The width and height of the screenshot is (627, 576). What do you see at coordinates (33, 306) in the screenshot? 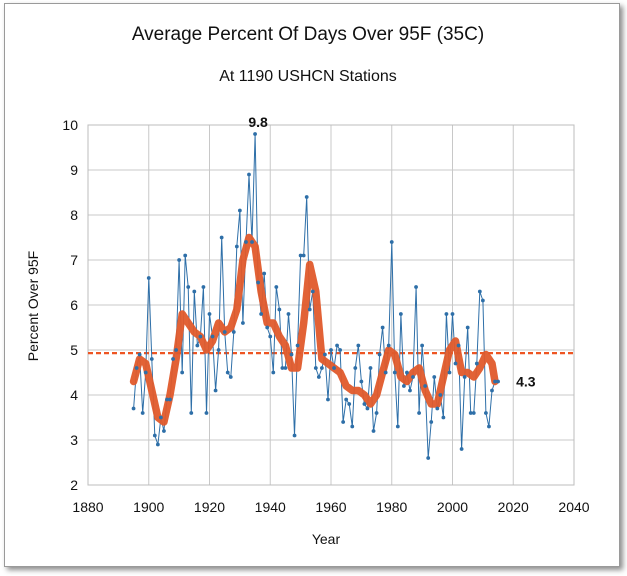
I see `y-axis-label: Percent Over 95F` at bounding box center [33, 306].